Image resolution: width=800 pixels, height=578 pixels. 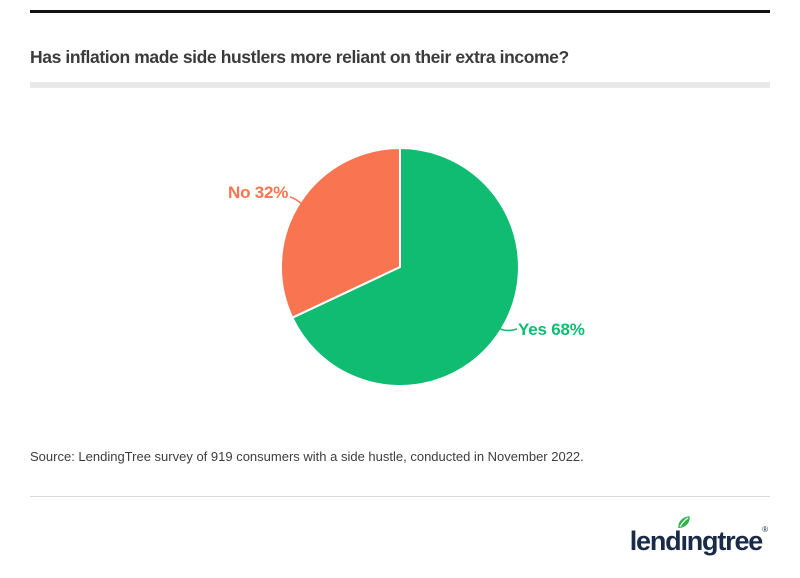 What do you see at coordinates (340, 233) in the screenshot?
I see `pie-slice-no` at bounding box center [340, 233].